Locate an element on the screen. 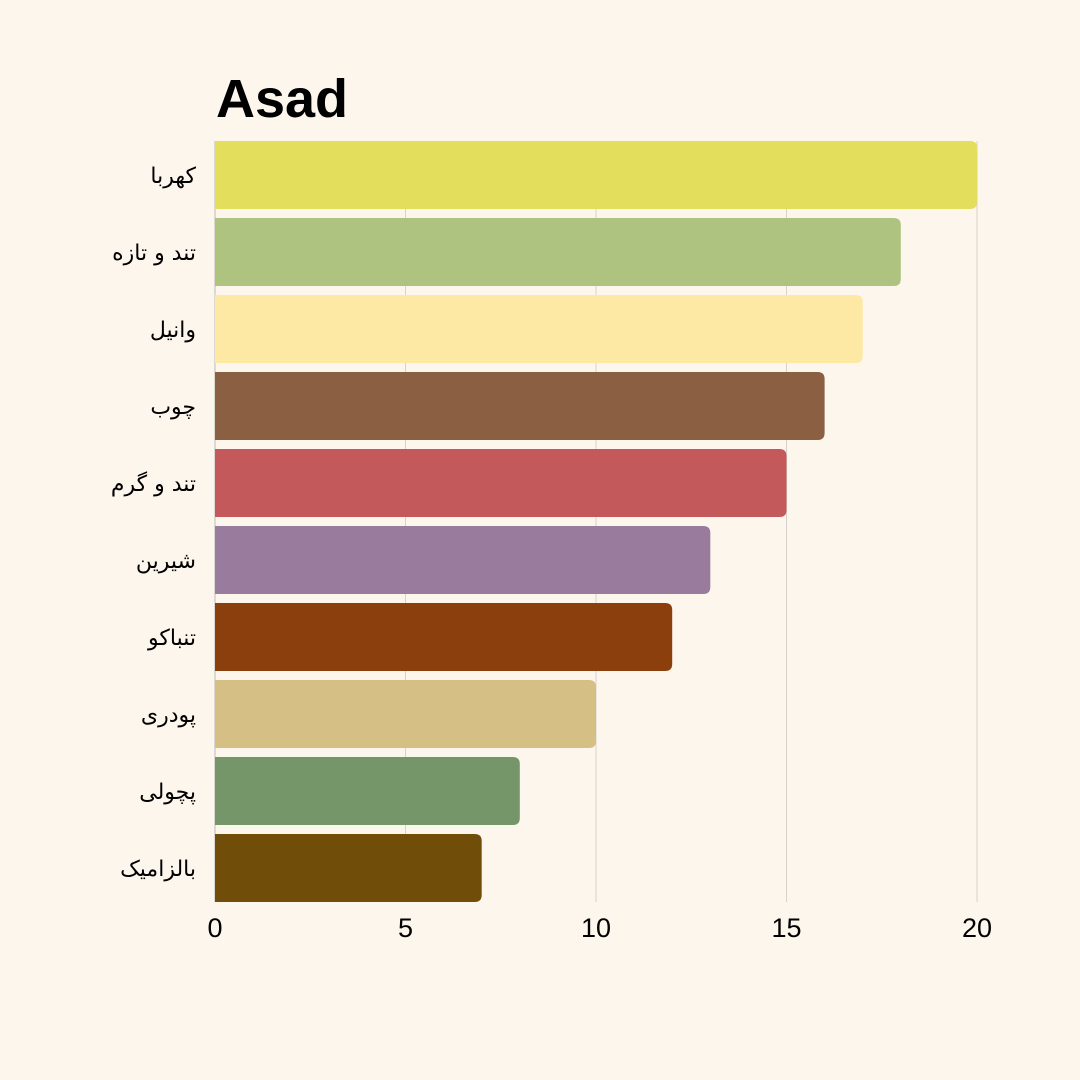  x-tick-label: 0 is located at coordinates (214, 928).